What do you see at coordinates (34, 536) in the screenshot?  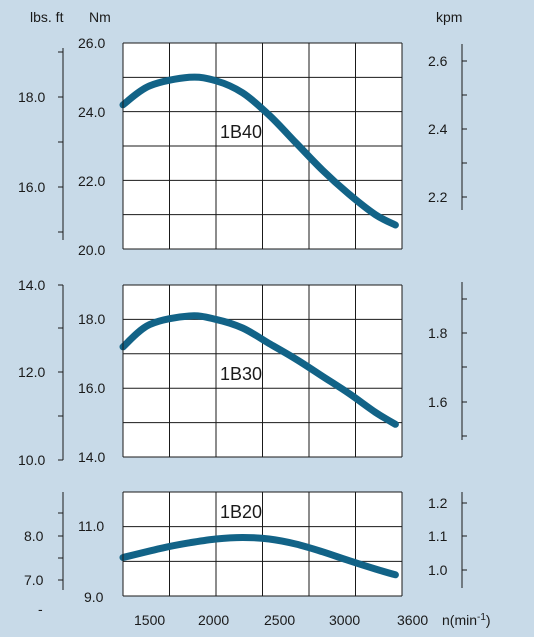 I see `lbsft-tick-label-8: 8.0` at bounding box center [34, 536].